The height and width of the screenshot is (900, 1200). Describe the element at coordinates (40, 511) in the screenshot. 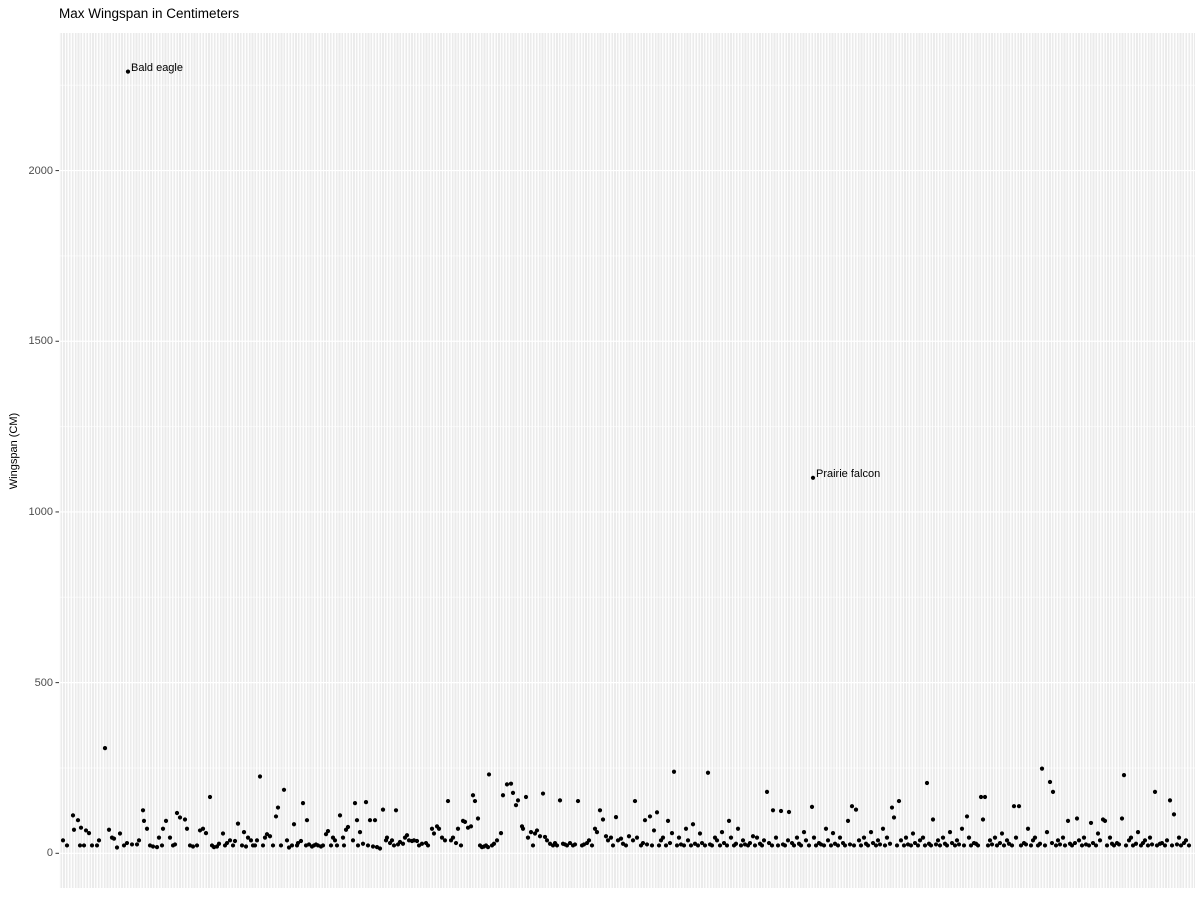

I see `y-tick-label: 1000` at that location.